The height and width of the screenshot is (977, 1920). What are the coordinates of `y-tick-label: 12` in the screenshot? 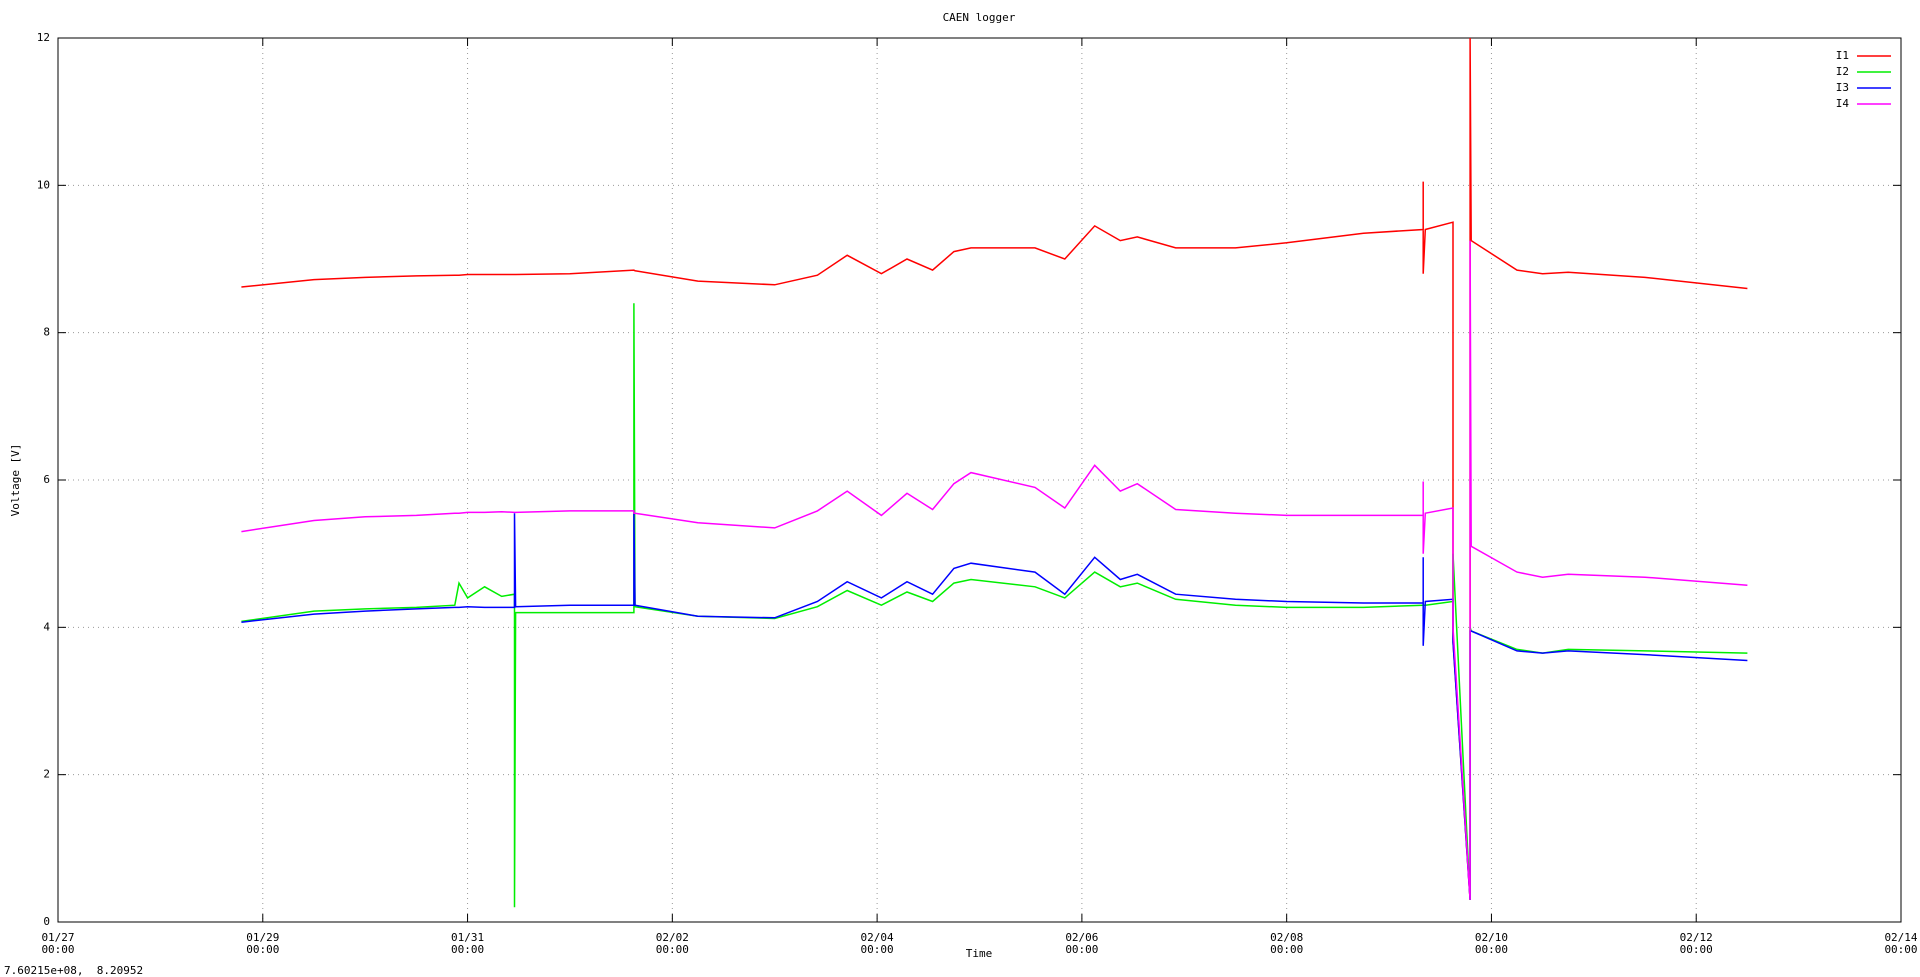 It's located at (43, 37).